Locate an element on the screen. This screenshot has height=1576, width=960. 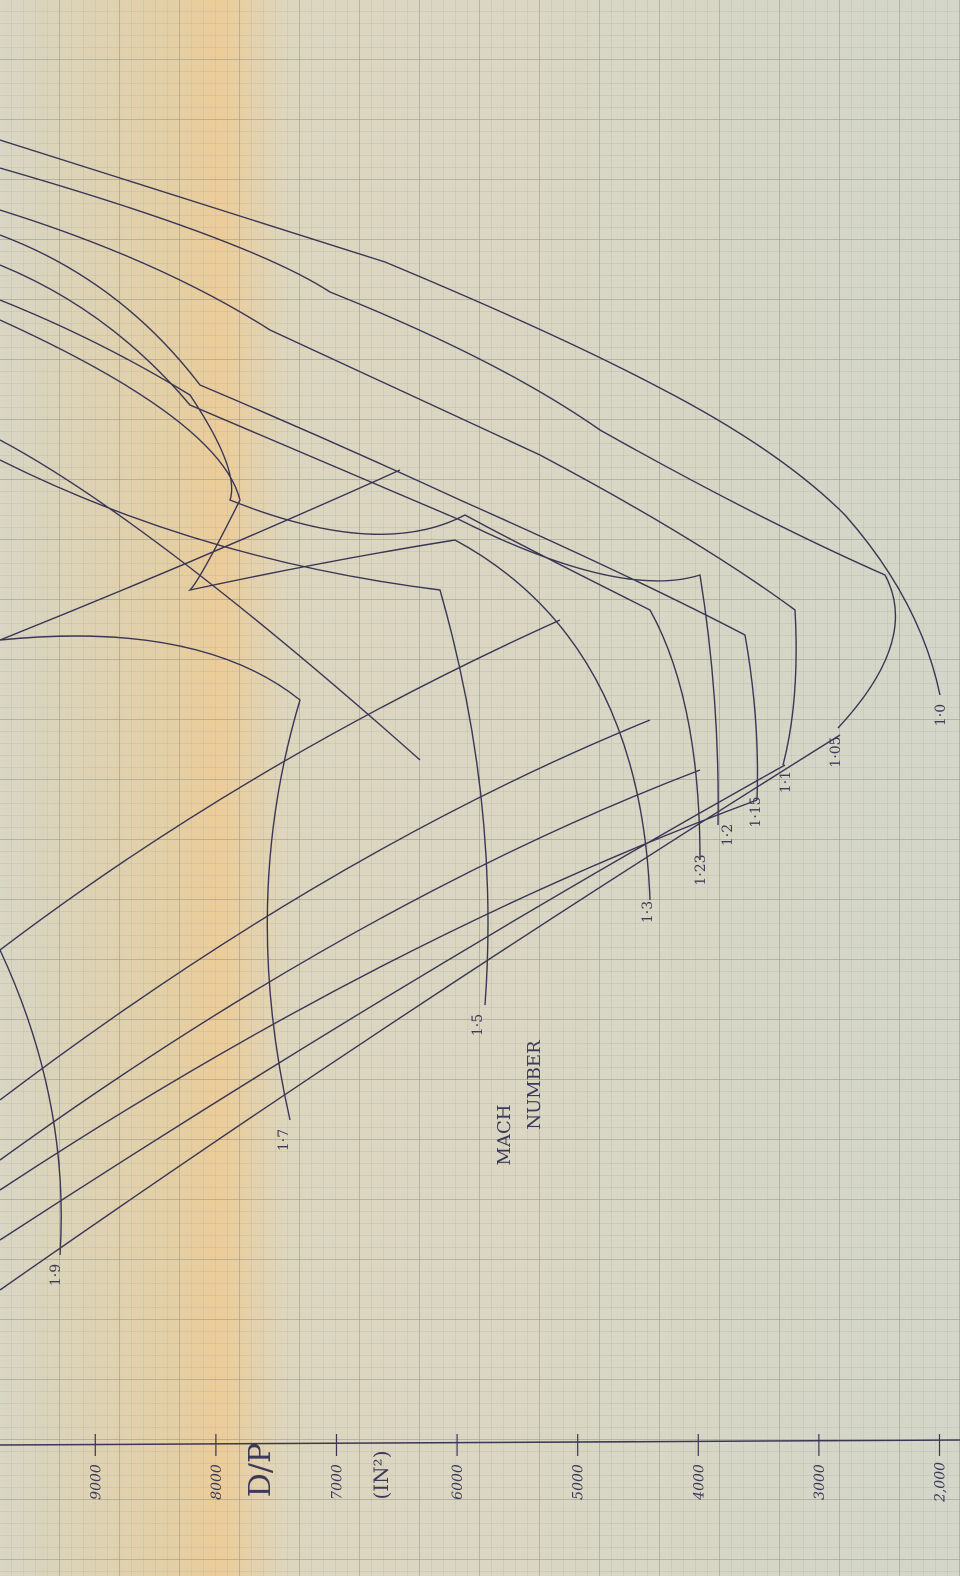
mach-label: 1·5 is located at coordinates (478, 1025).